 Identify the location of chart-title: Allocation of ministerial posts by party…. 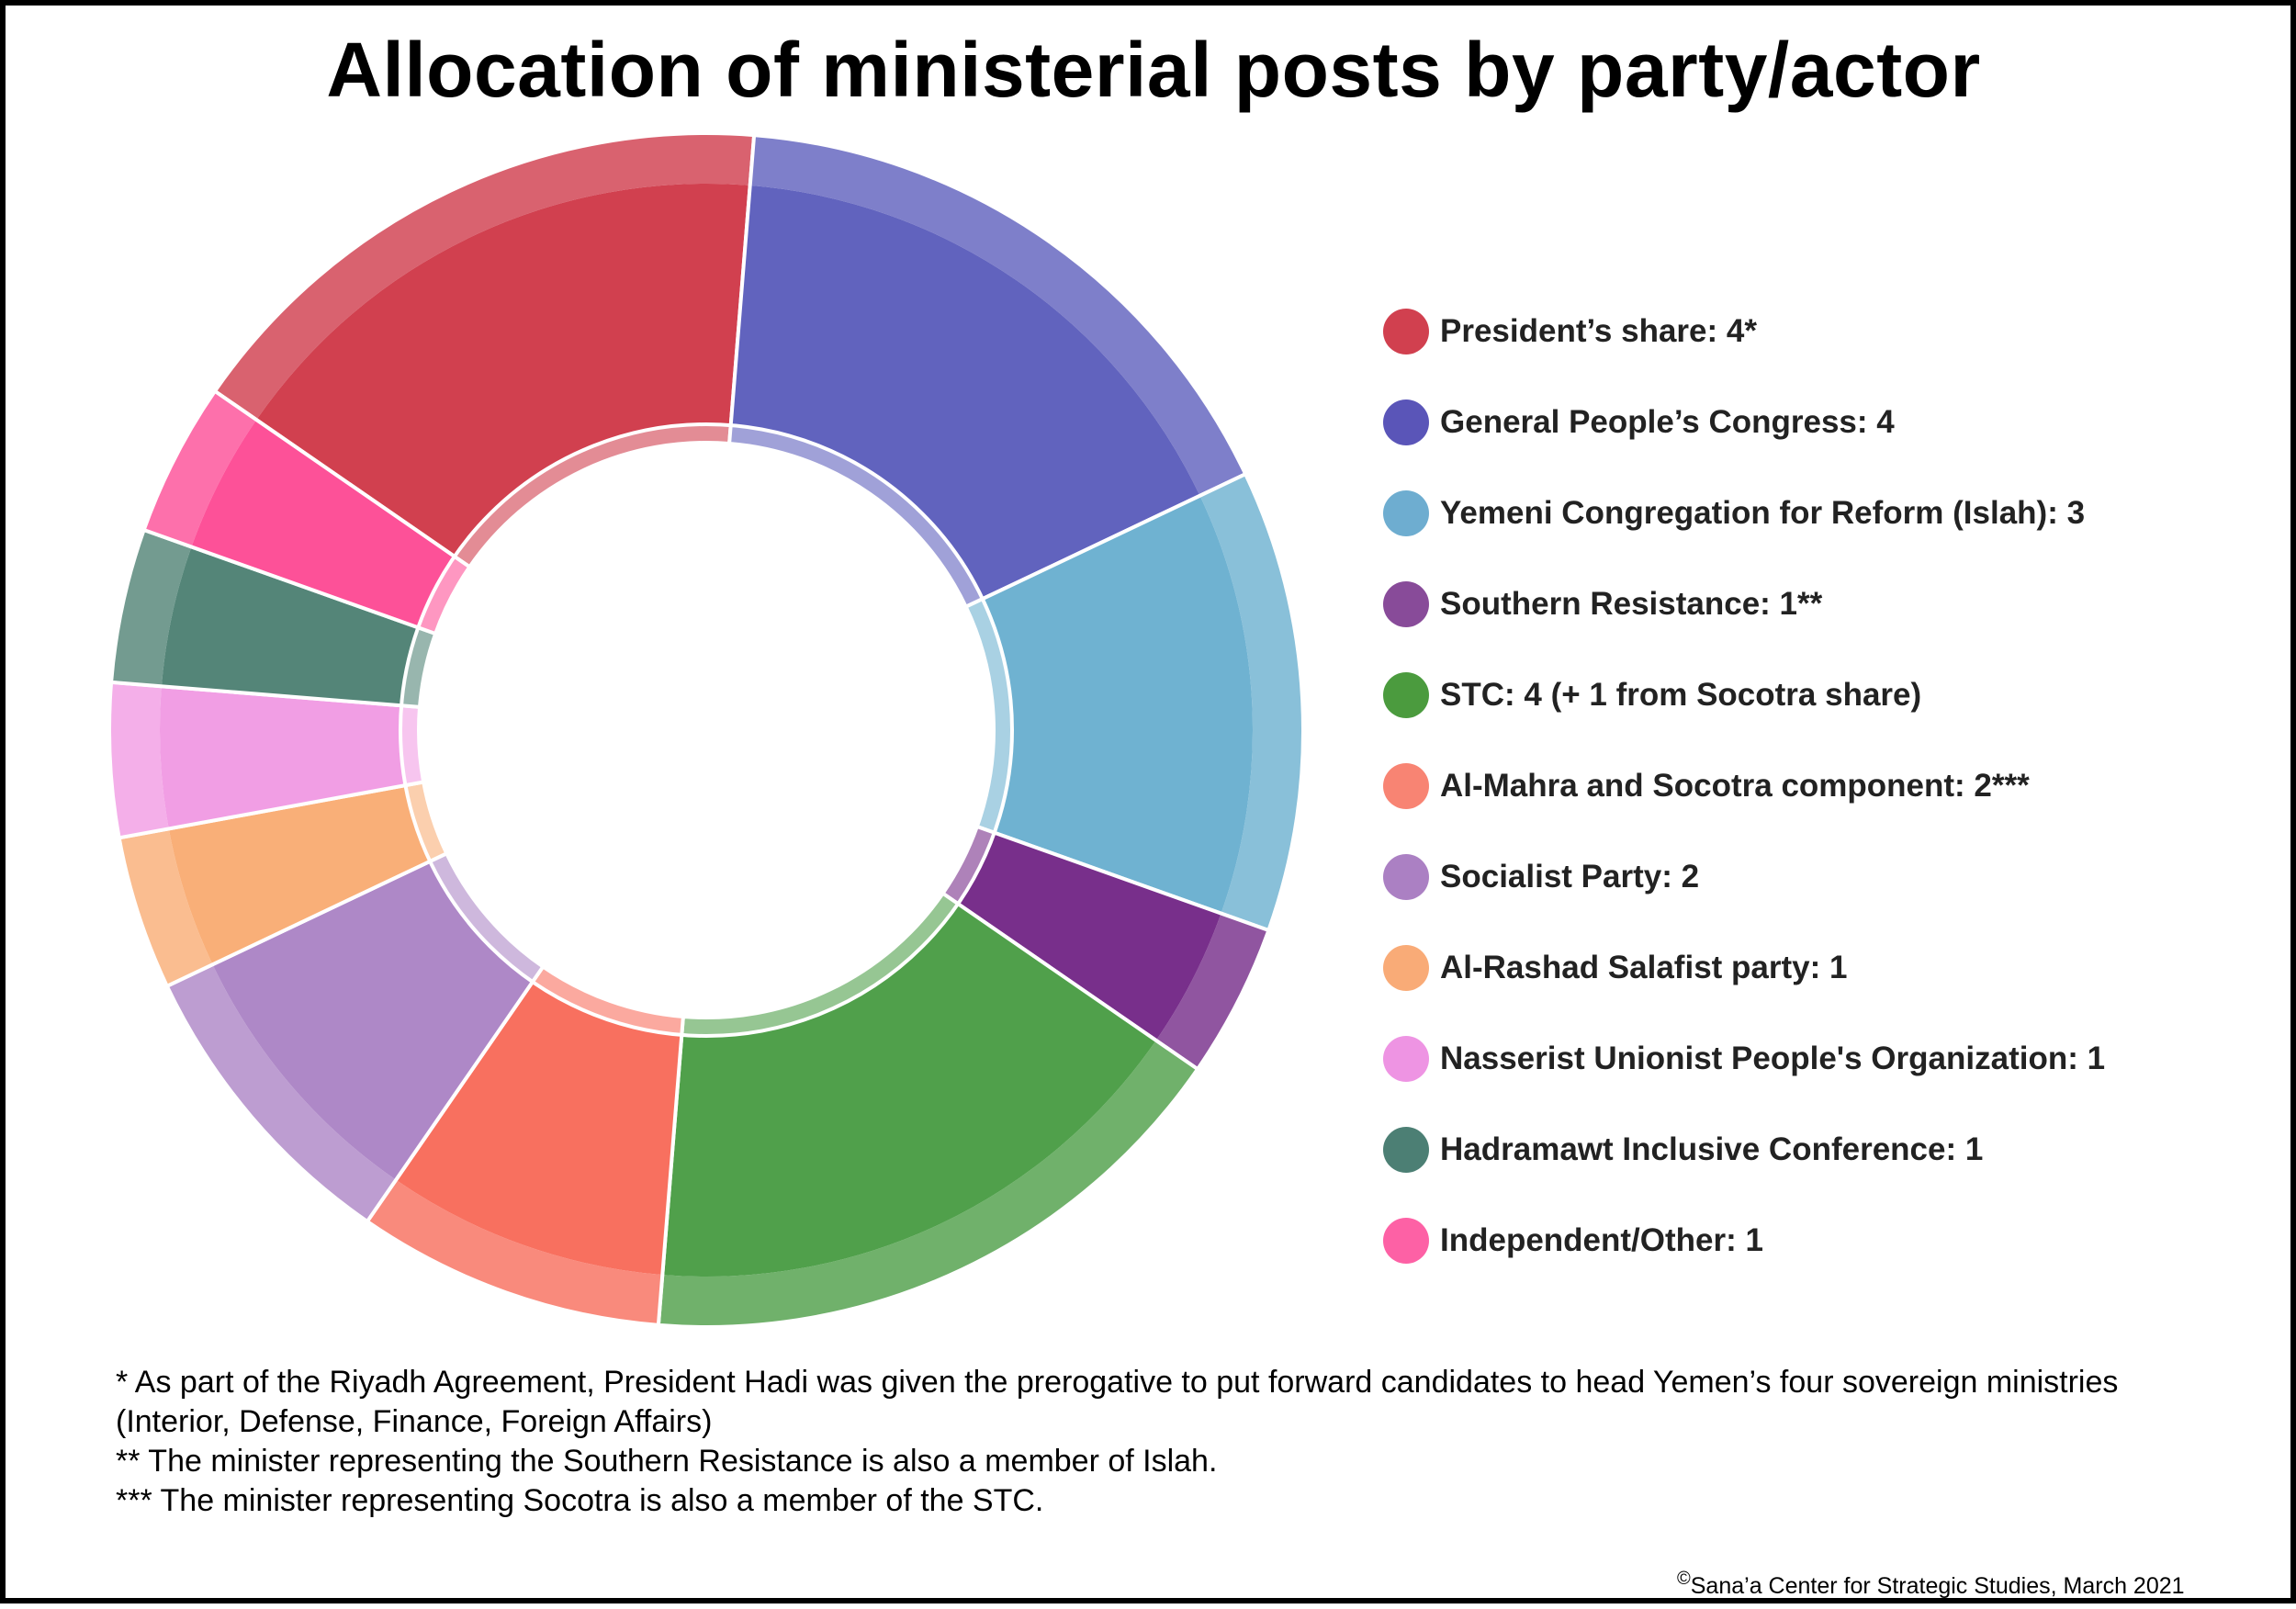
(1153, 70).